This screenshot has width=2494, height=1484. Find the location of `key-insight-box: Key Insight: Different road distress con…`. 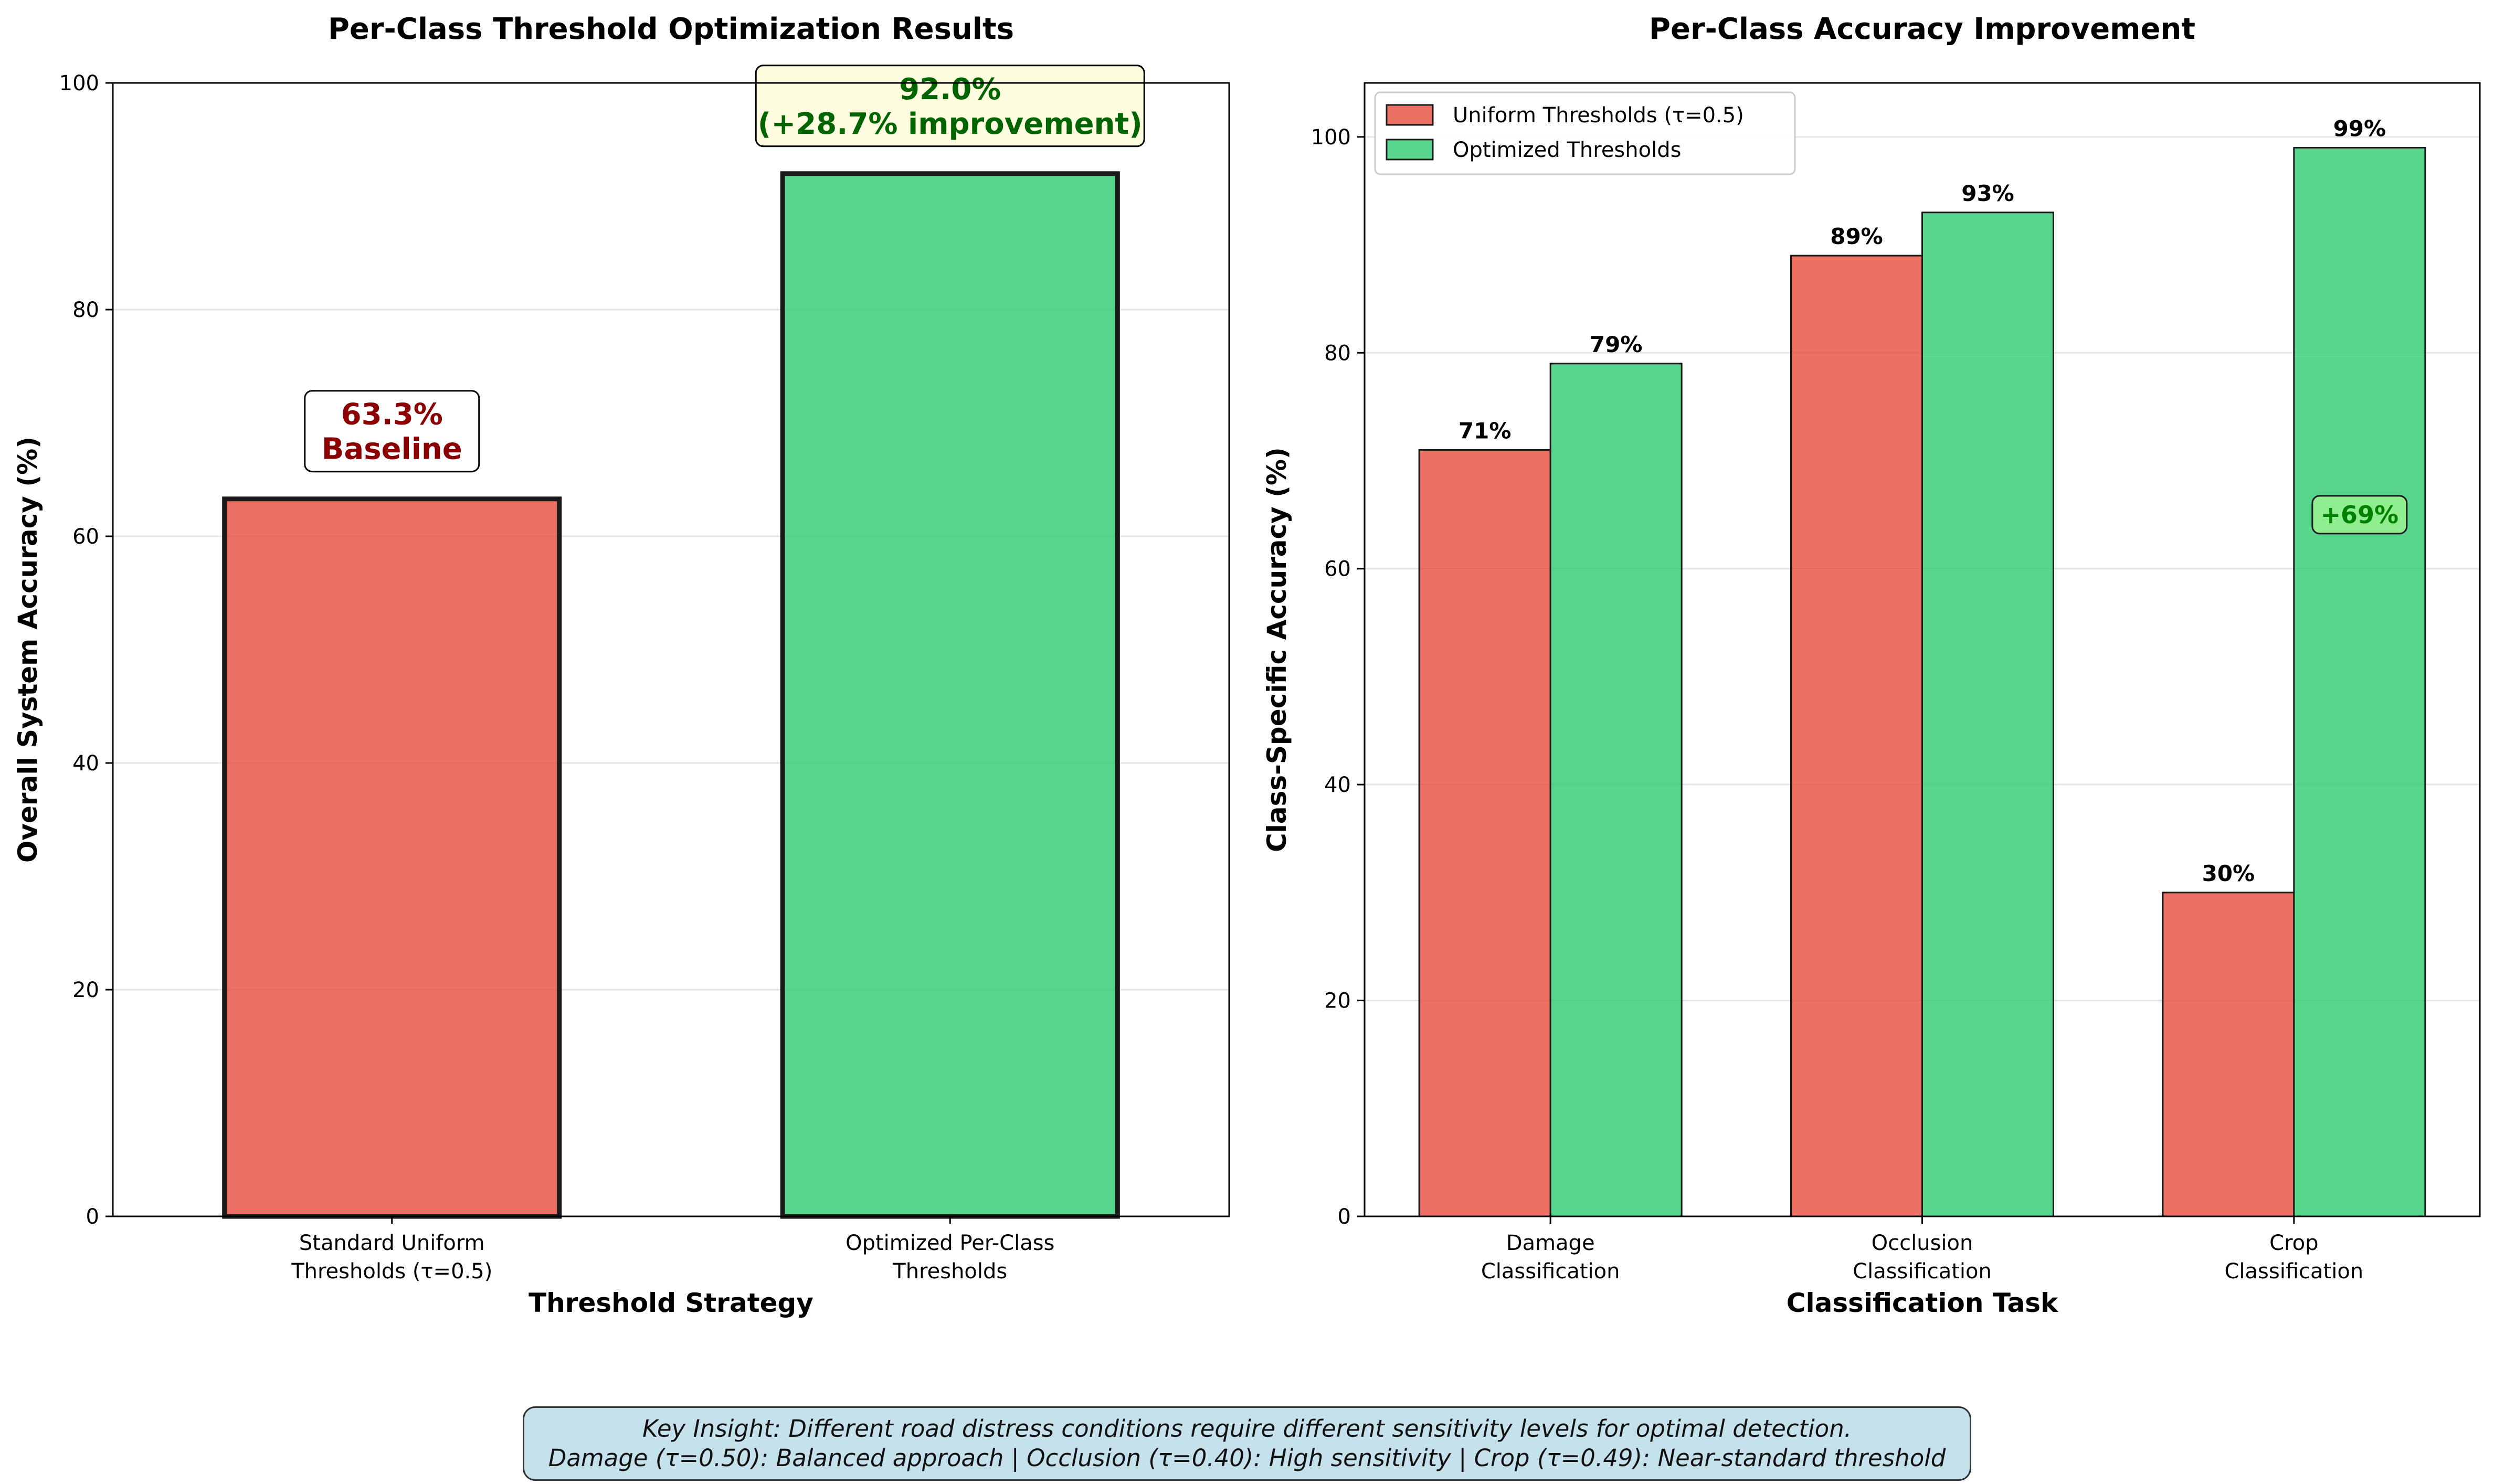

key-insight-box: Key Insight: Different road distress con… is located at coordinates (1247, 1444).